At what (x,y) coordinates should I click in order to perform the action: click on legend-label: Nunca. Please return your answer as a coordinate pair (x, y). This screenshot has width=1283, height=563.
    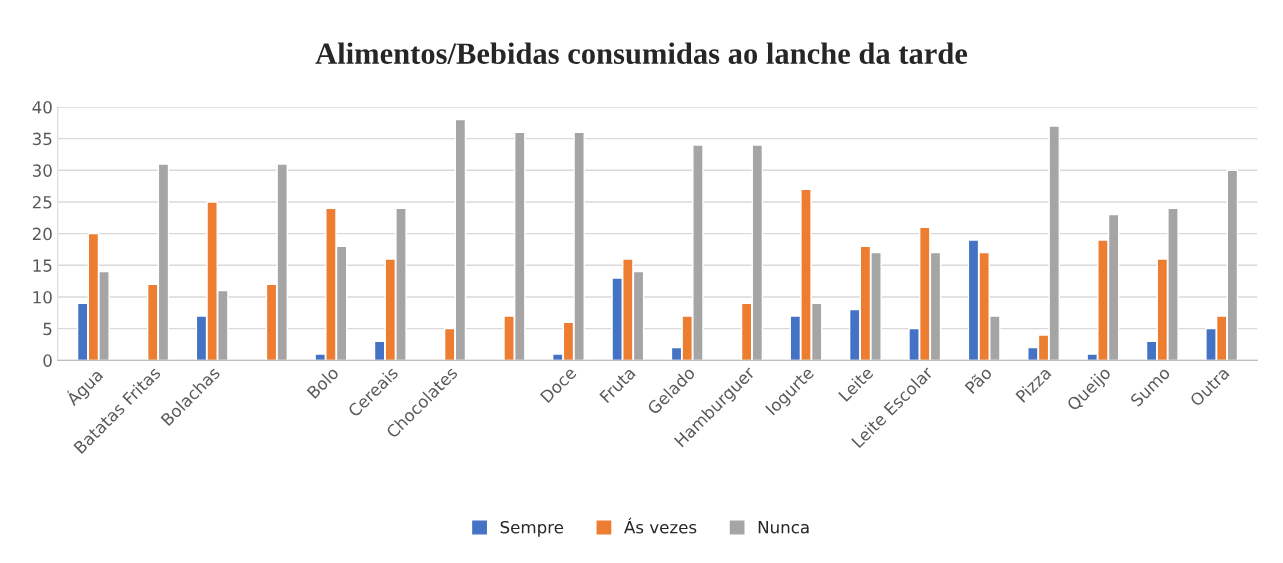
    Looking at the image, I should click on (783, 527).